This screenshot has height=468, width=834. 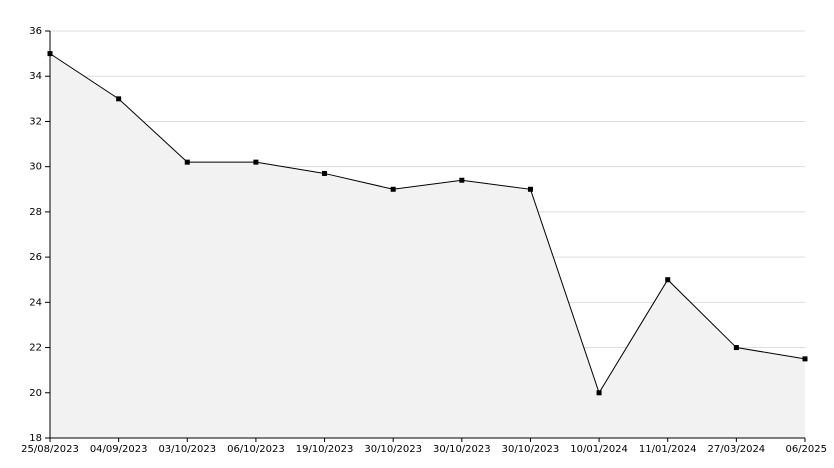 I want to click on x-tick-label: 27/03/2024, so click(x=737, y=449).